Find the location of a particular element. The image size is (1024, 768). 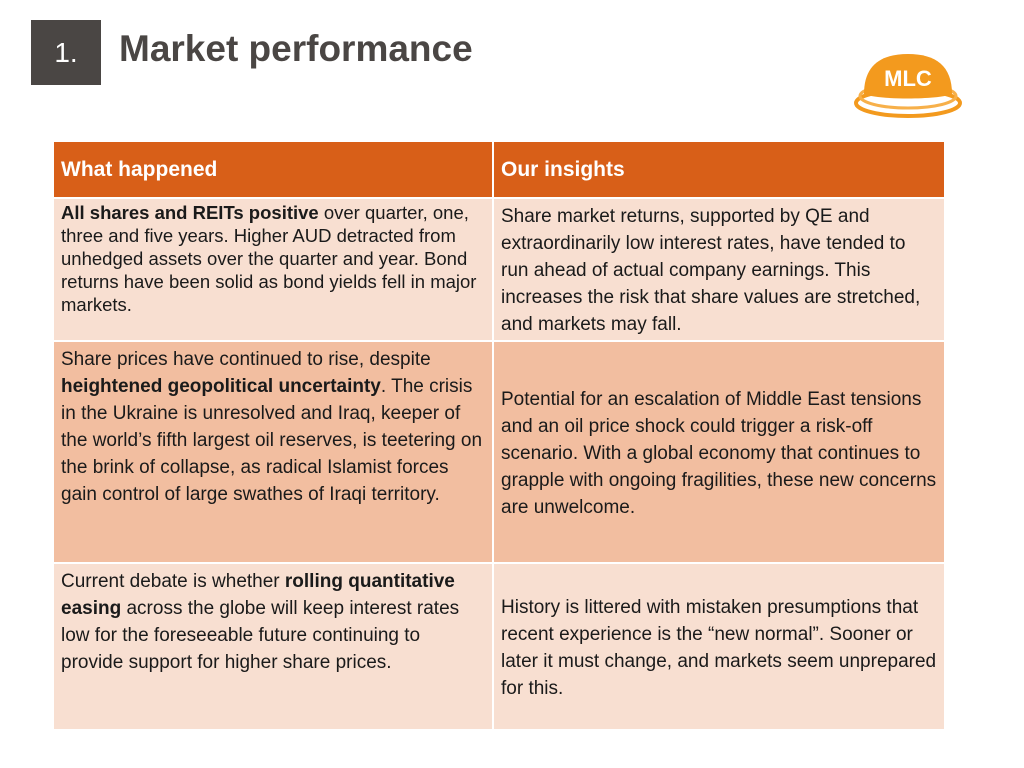

logo-text: MLC is located at coordinates (908, 78).